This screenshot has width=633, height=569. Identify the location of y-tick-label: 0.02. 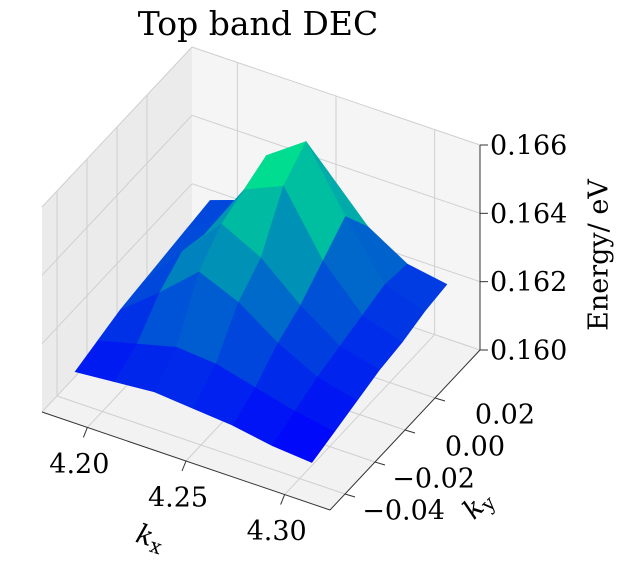
(505, 415).